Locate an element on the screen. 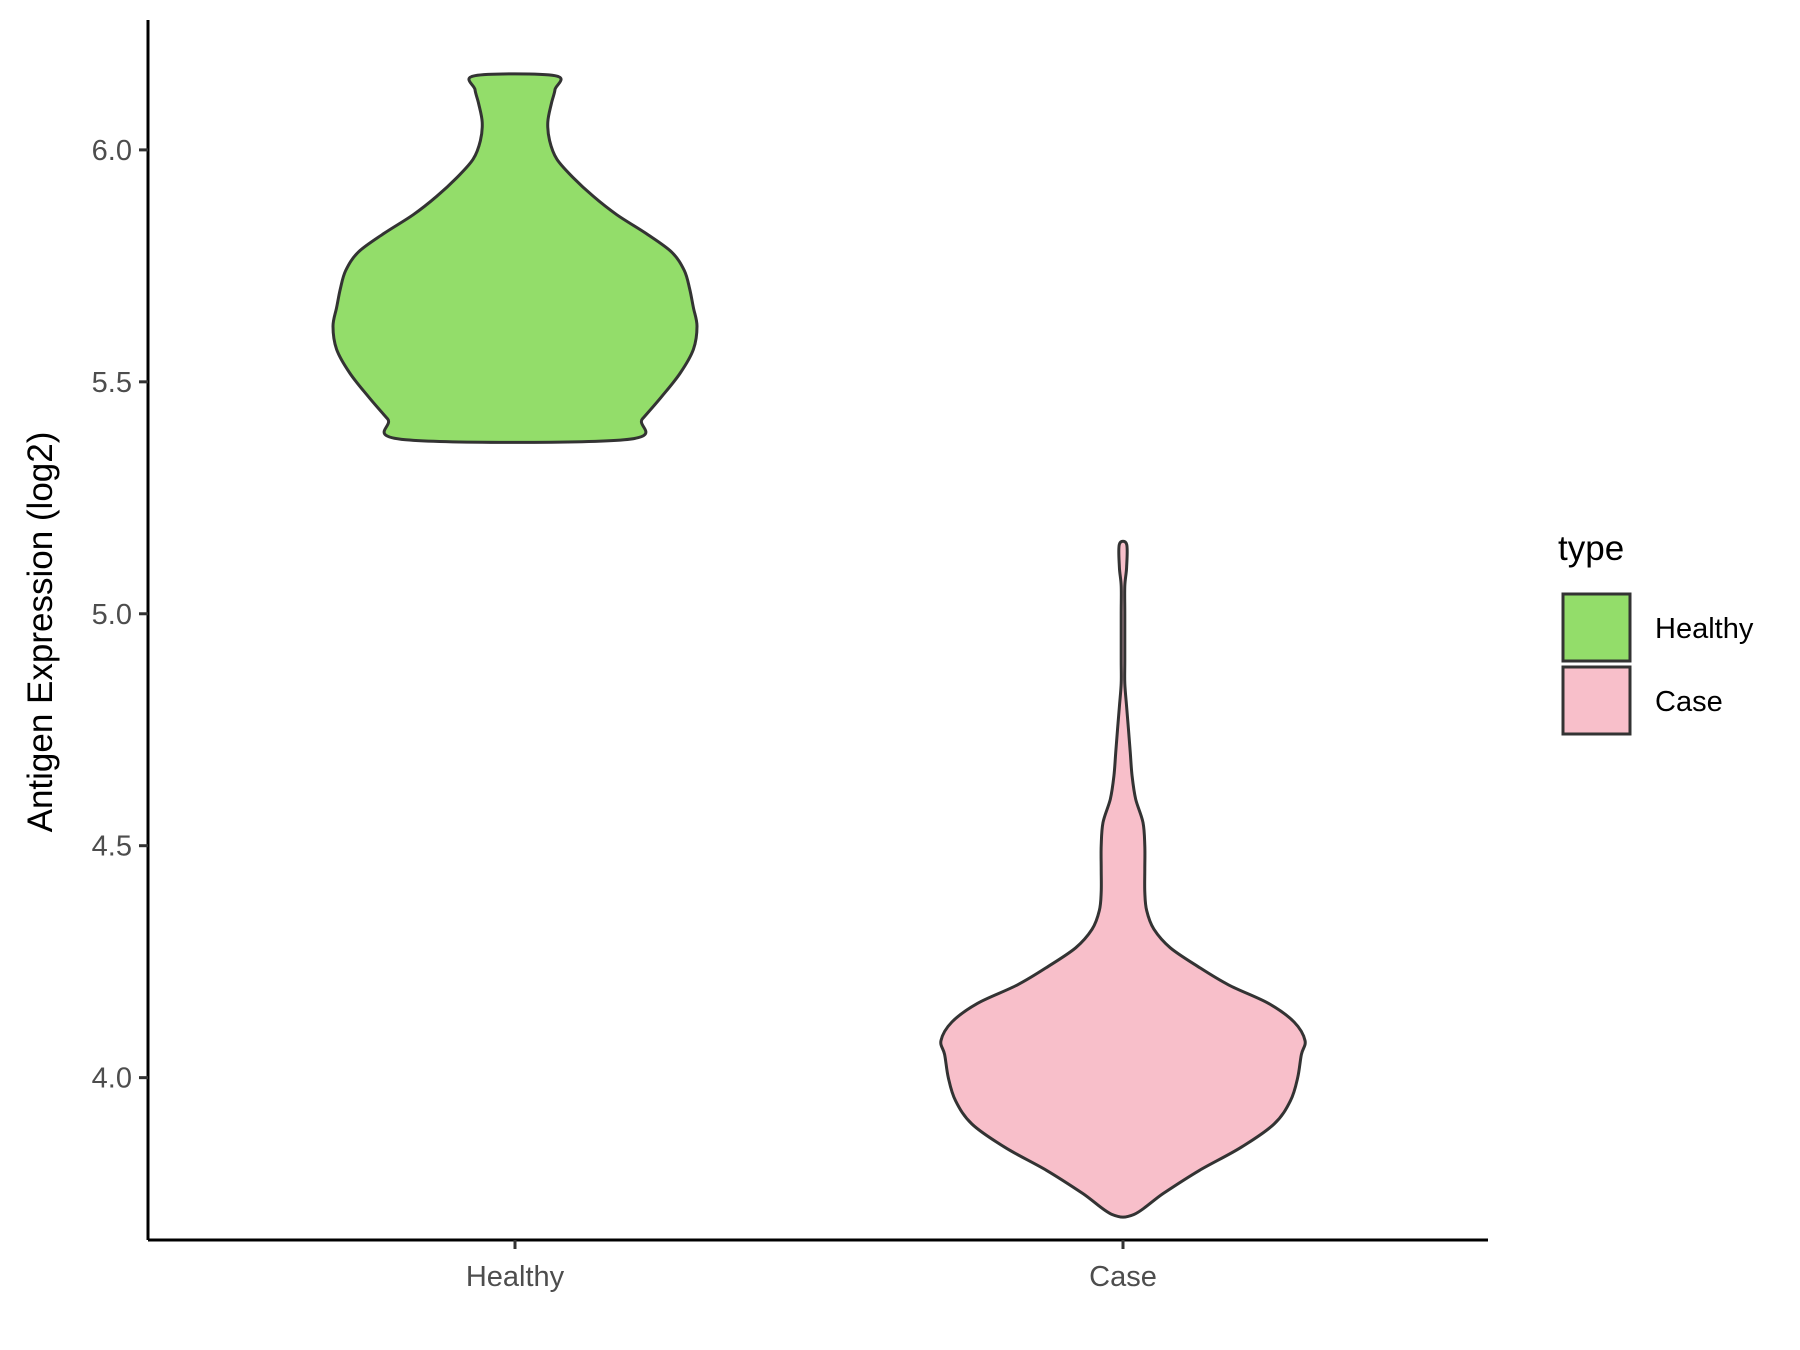 Image resolution: width=1800 pixels, height=1350 pixels. legend-label-healthy: Healthy is located at coordinates (1704, 629).